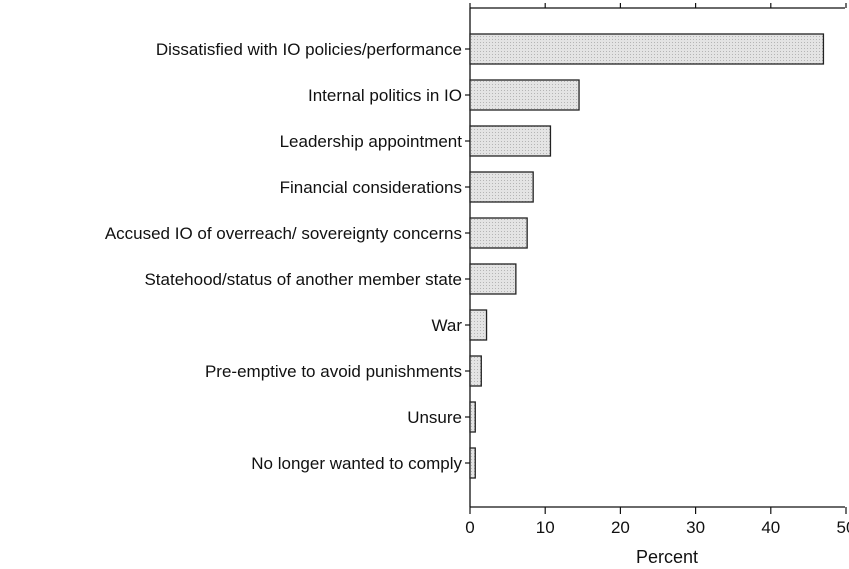 The height and width of the screenshot is (569, 849). Describe the element at coordinates (545, 527) in the screenshot. I see `x-tick-label: 10` at that location.